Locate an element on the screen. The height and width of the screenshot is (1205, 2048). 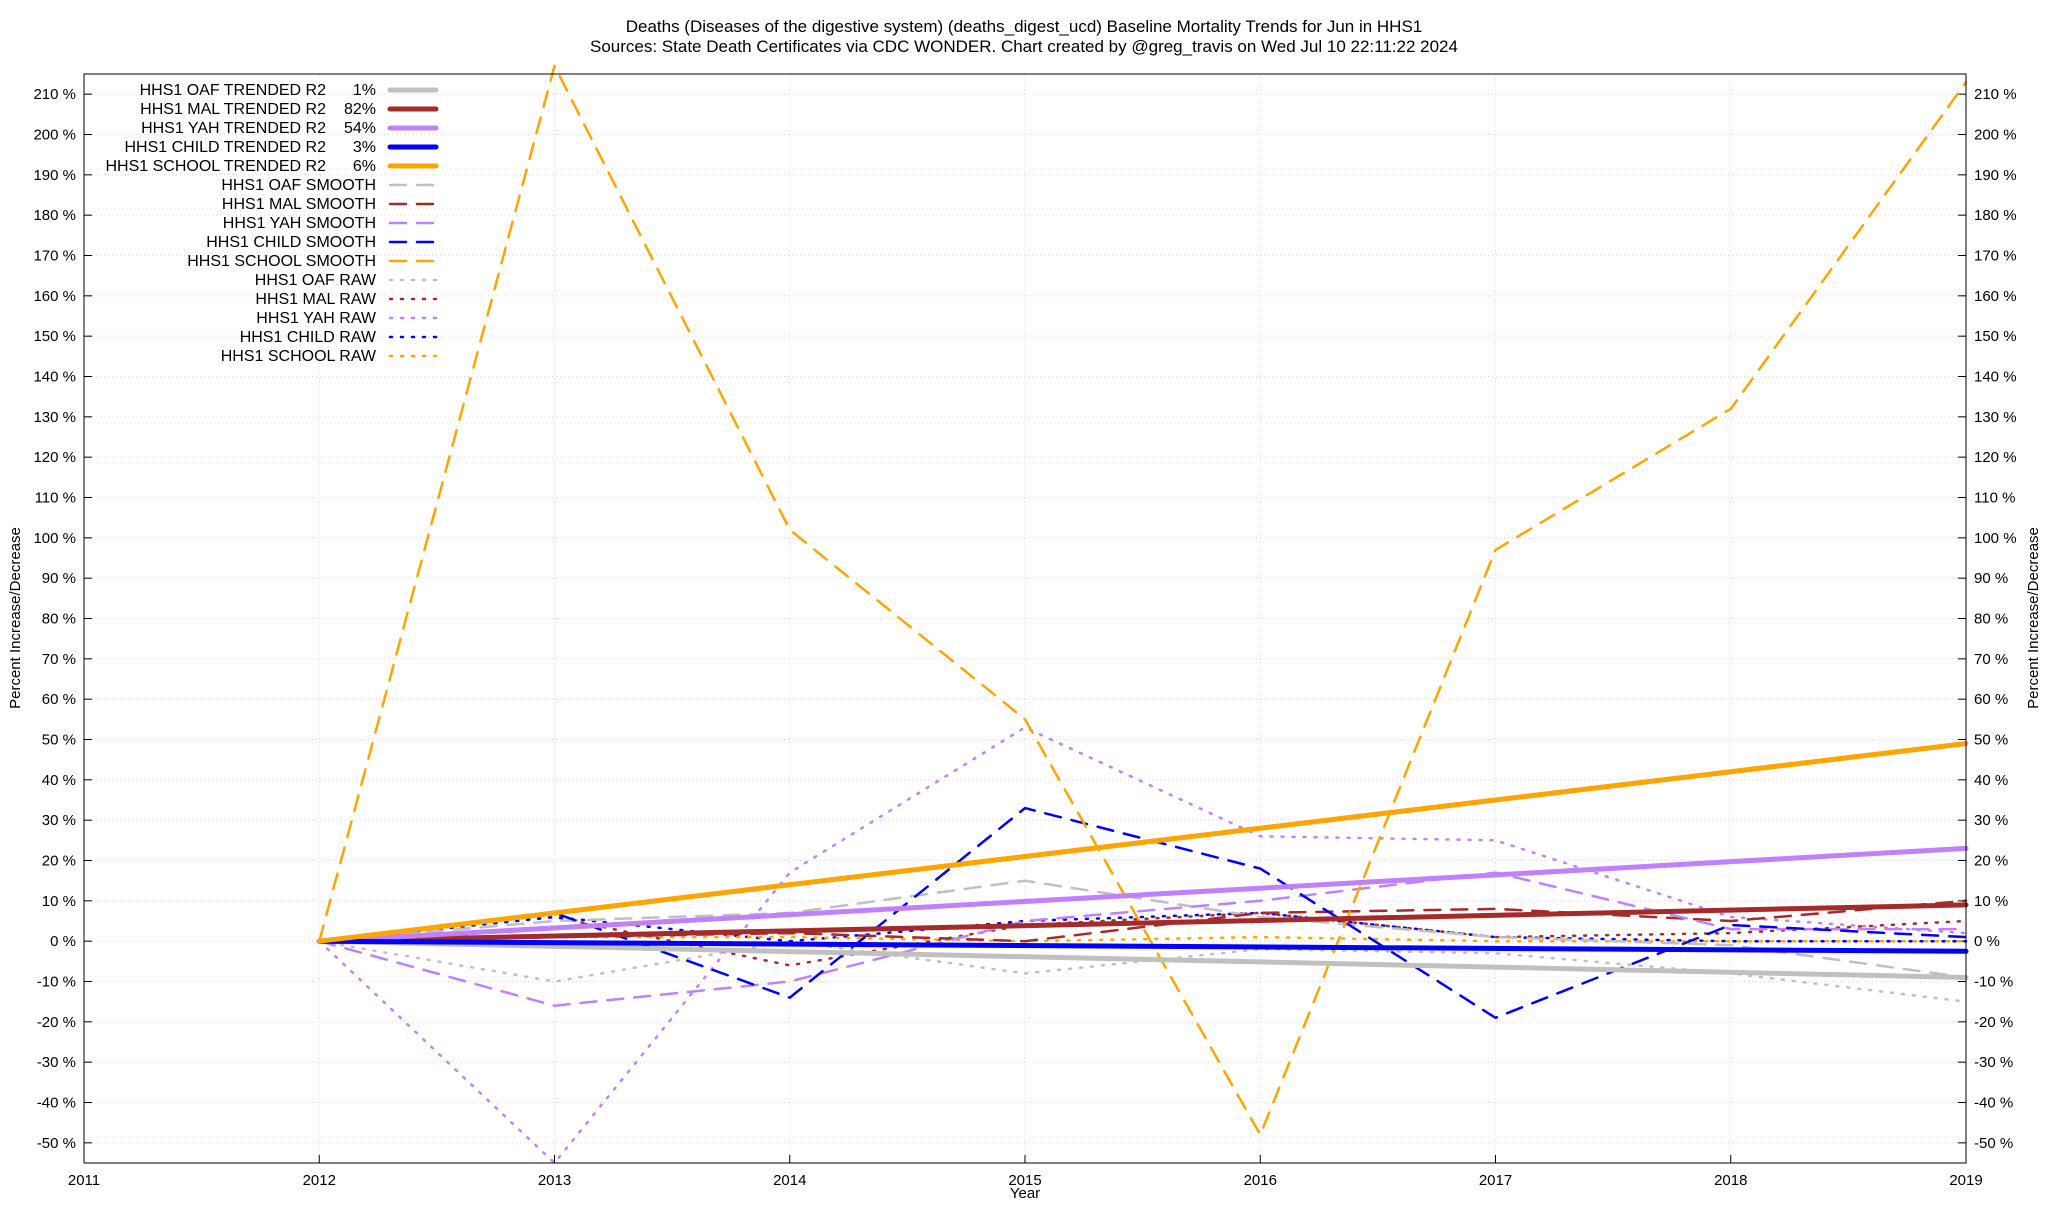
y-tick-label-right: 30 % is located at coordinates (1991, 820).